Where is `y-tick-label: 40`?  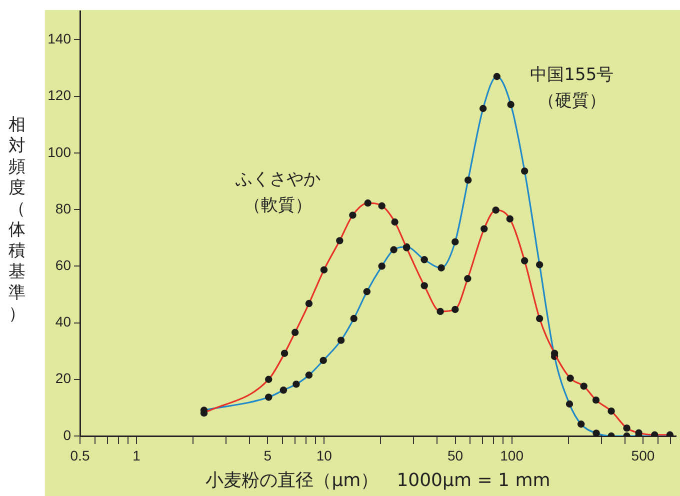 y-tick-label: 40 is located at coordinates (63, 322).